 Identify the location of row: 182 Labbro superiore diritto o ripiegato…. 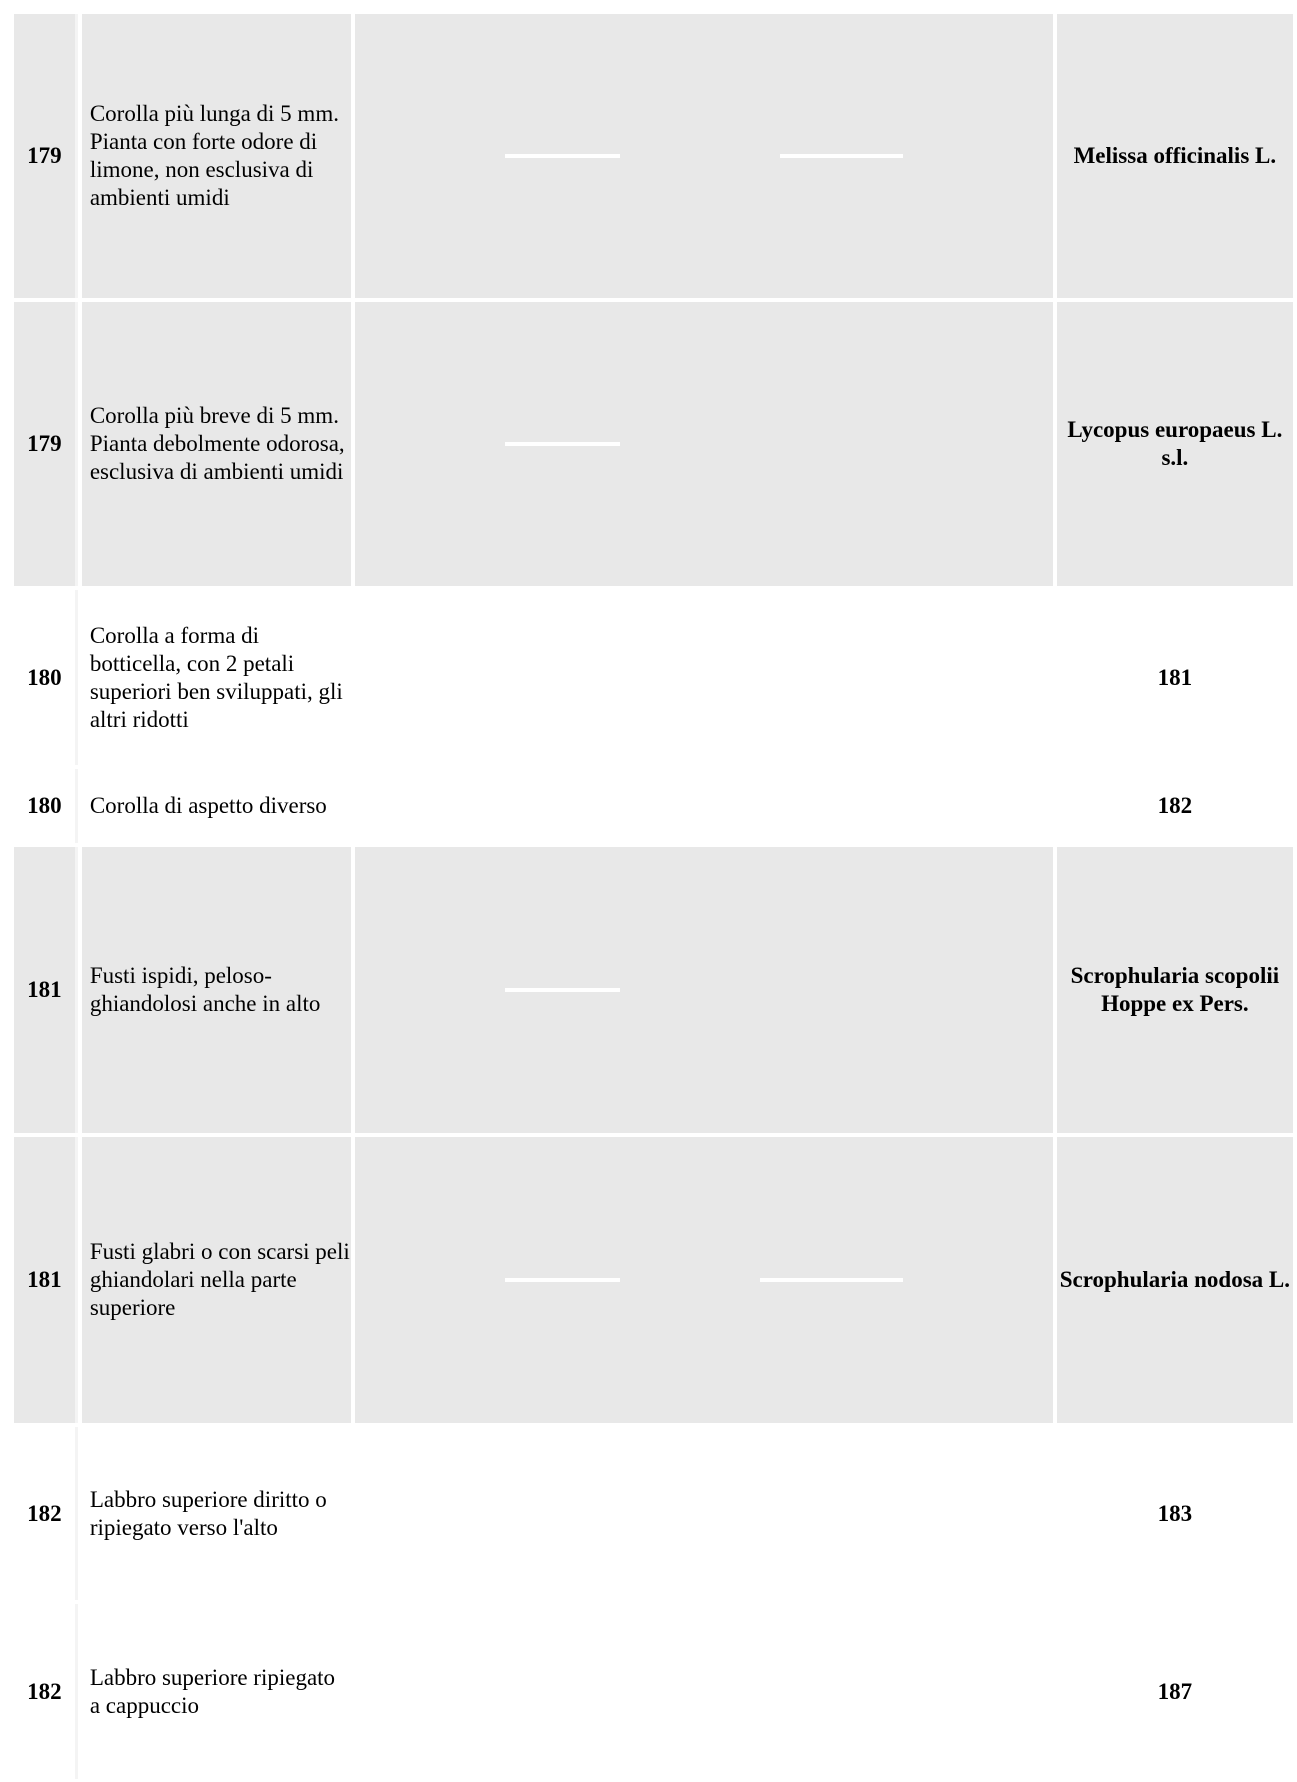
(653, 1513).